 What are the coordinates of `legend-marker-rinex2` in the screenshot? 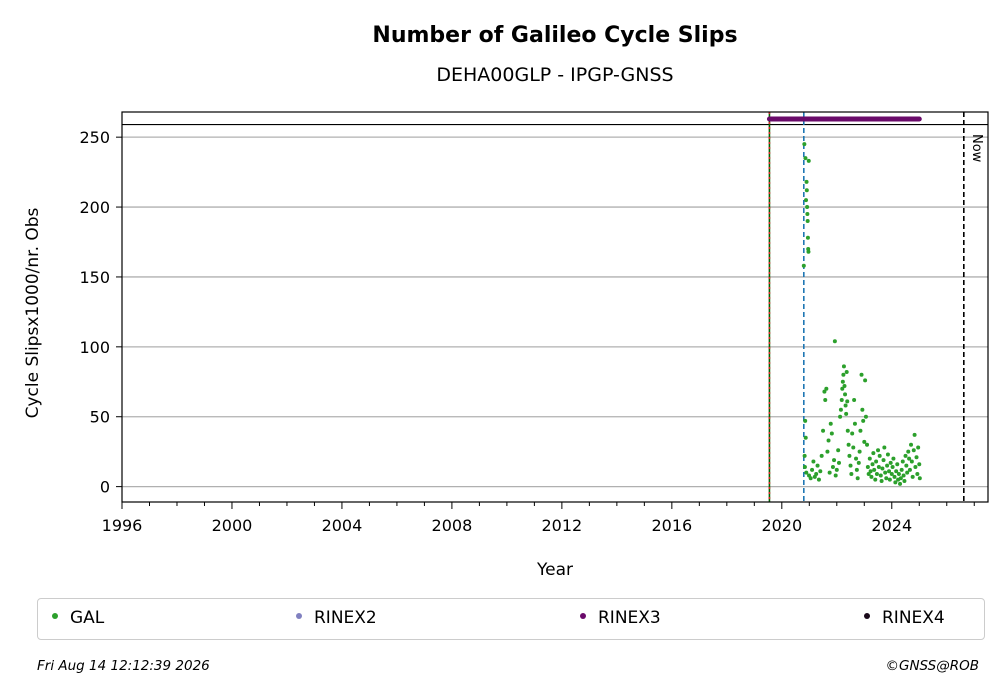 It's located at (299, 616).